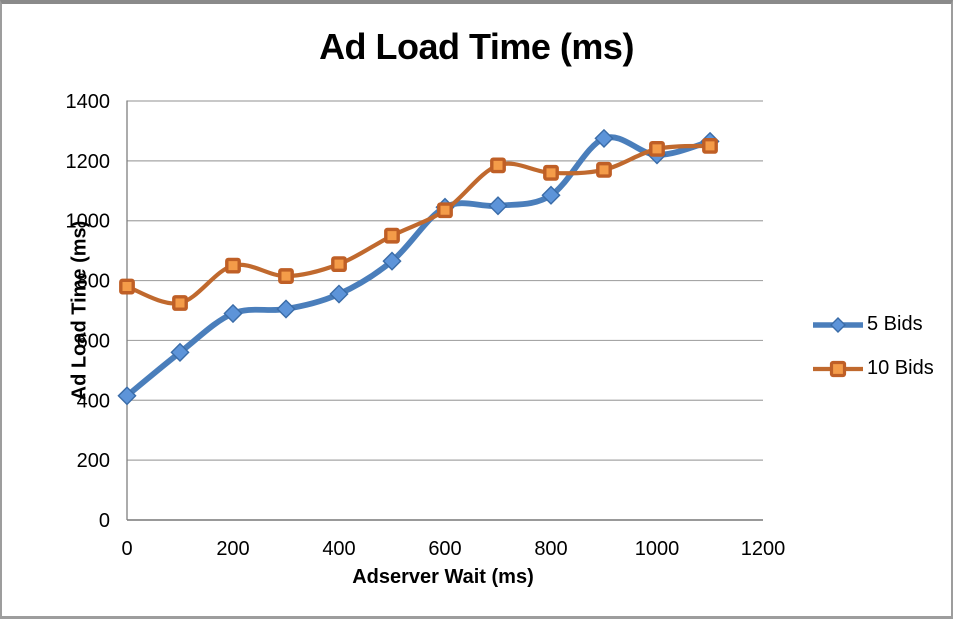 This screenshot has height=619, width=953. Describe the element at coordinates (88, 102) in the screenshot. I see `y-tick-label: 1400` at that location.